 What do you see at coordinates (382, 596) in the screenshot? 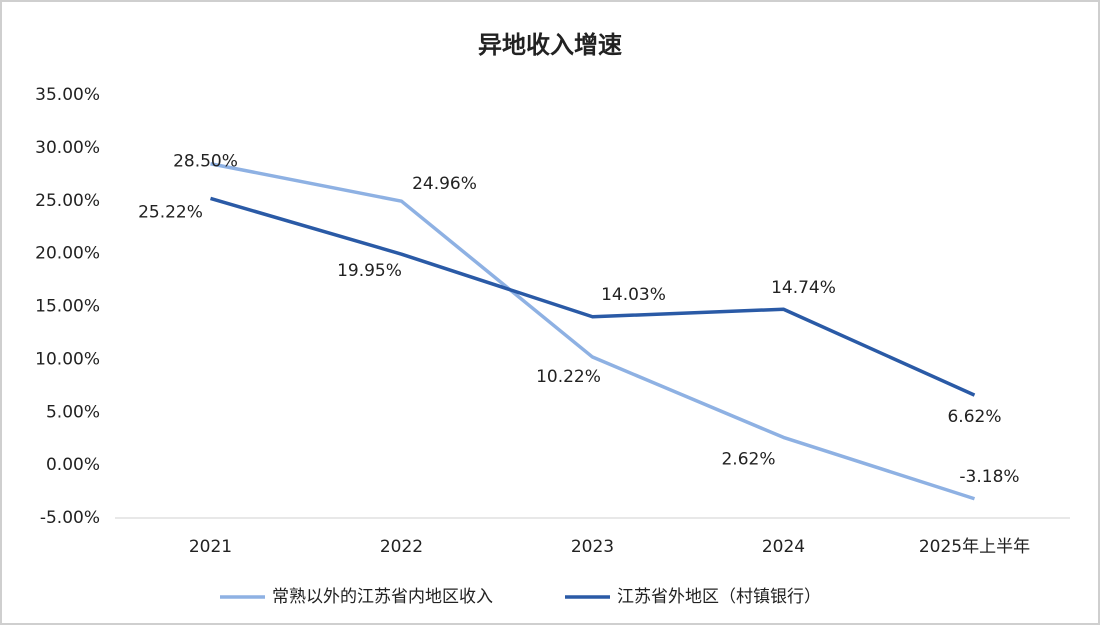
I see `legend-label: 常熟以外的江苏省内地区收入` at bounding box center [382, 596].